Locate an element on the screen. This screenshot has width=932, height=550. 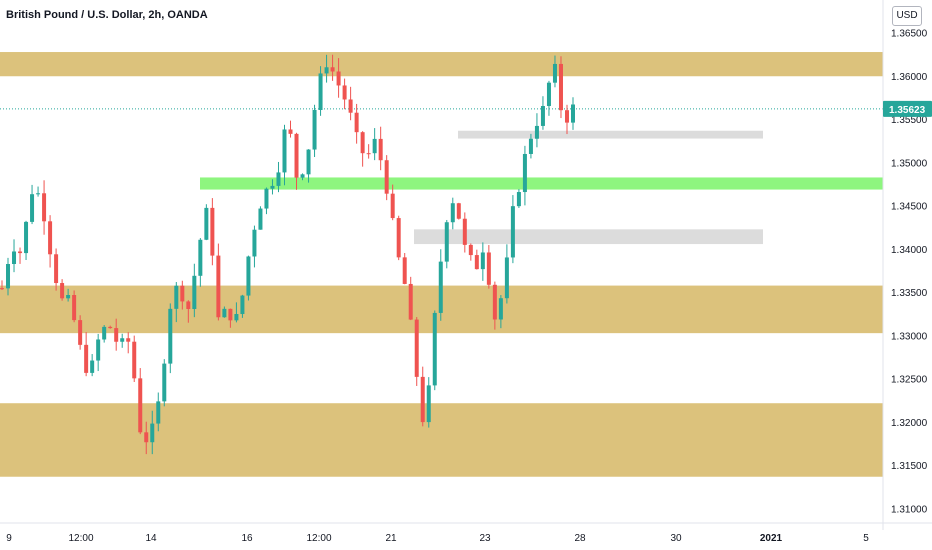
currency-button: USD is located at coordinates (907, 16).